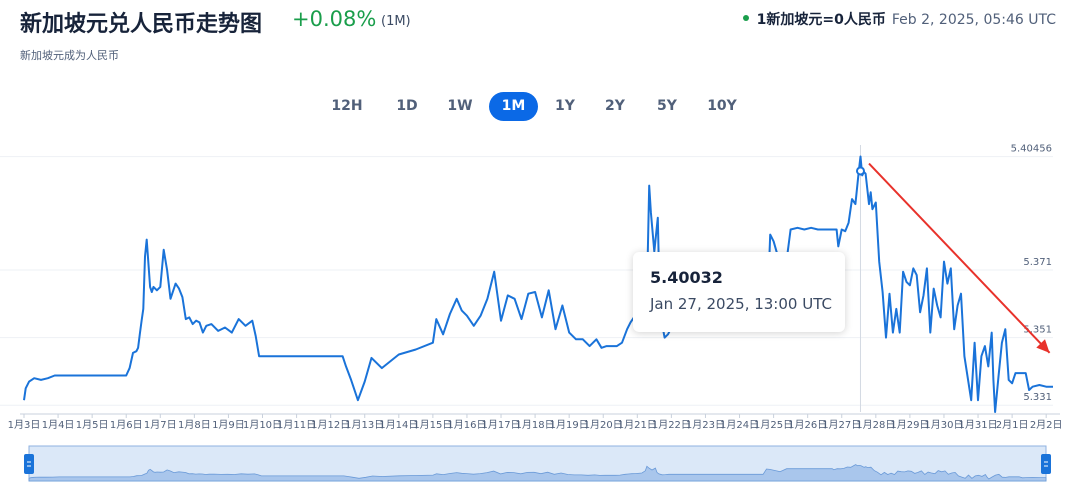  I want to click on period-button-12h: 12H, so click(347, 106).